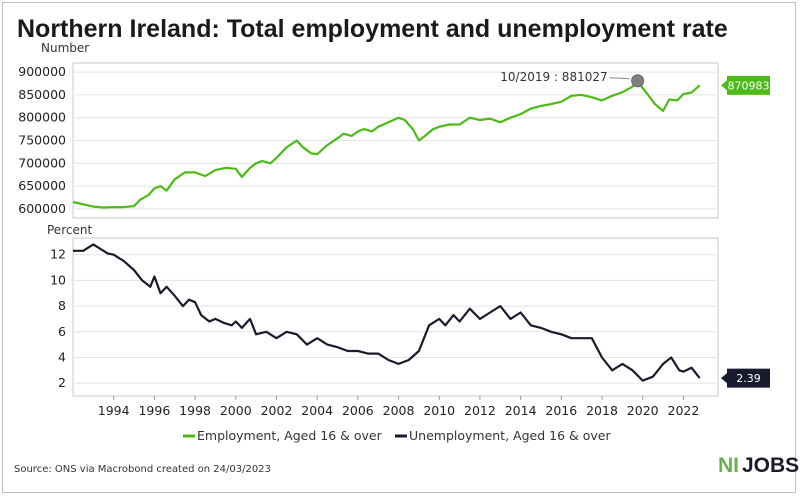 This screenshot has width=800, height=497. I want to click on peak-marker, so click(638, 81).